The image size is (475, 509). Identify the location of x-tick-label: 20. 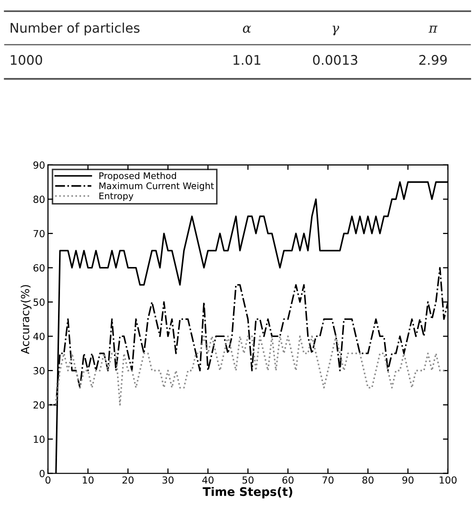
(128, 480).